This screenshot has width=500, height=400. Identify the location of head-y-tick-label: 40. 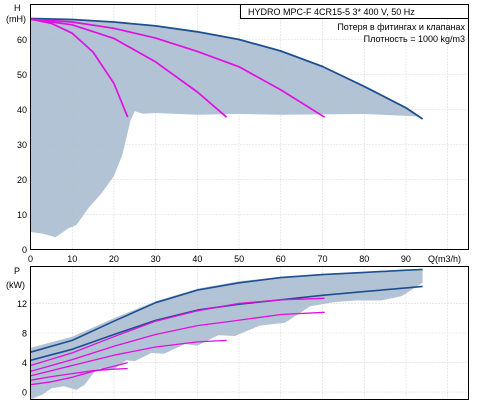
(22, 110).